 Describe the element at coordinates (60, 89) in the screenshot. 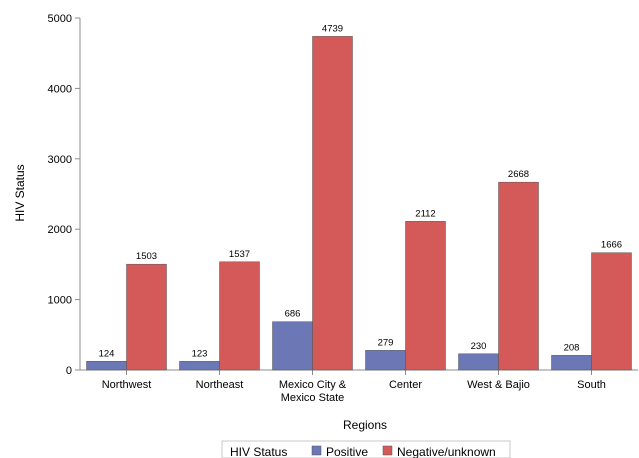

I see `y-tick-label: 4000` at that location.